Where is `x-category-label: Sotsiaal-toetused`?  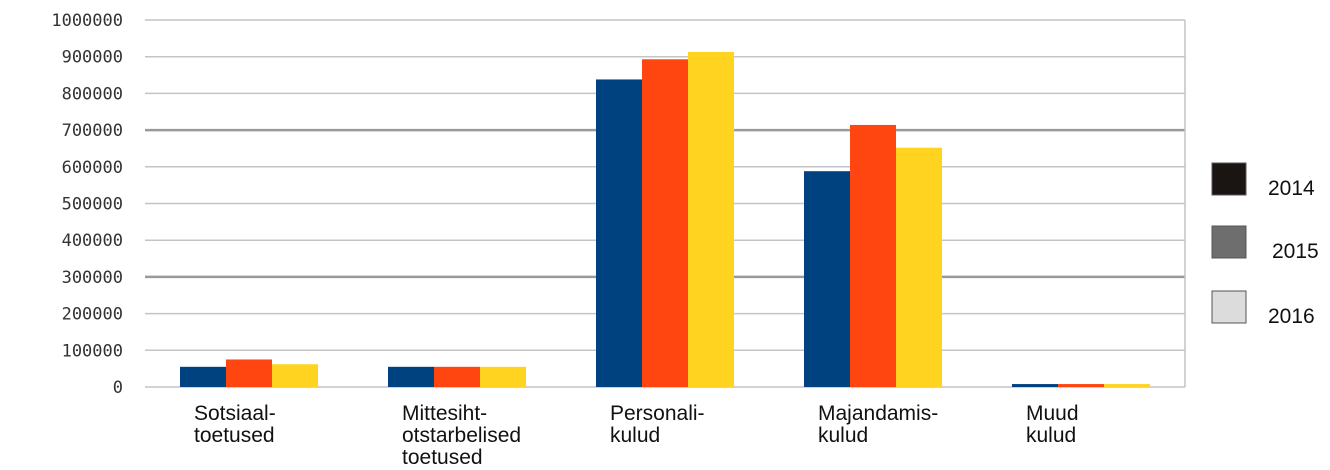 x-category-label: Sotsiaal-toetused is located at coordinates (235, 424).